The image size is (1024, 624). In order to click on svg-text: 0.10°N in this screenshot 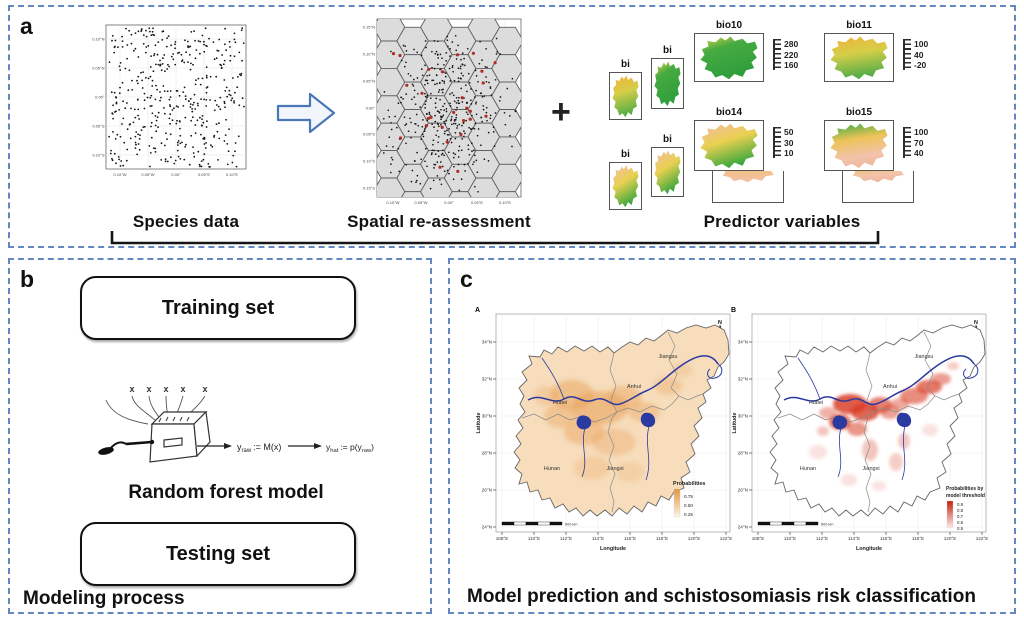, I will do `click(369, 54)`.